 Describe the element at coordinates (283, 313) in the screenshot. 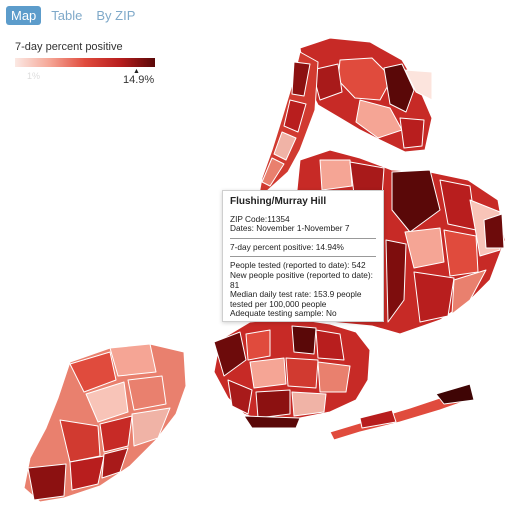

I see `tooltip-sample: Adequate testing sample: No` at that location.